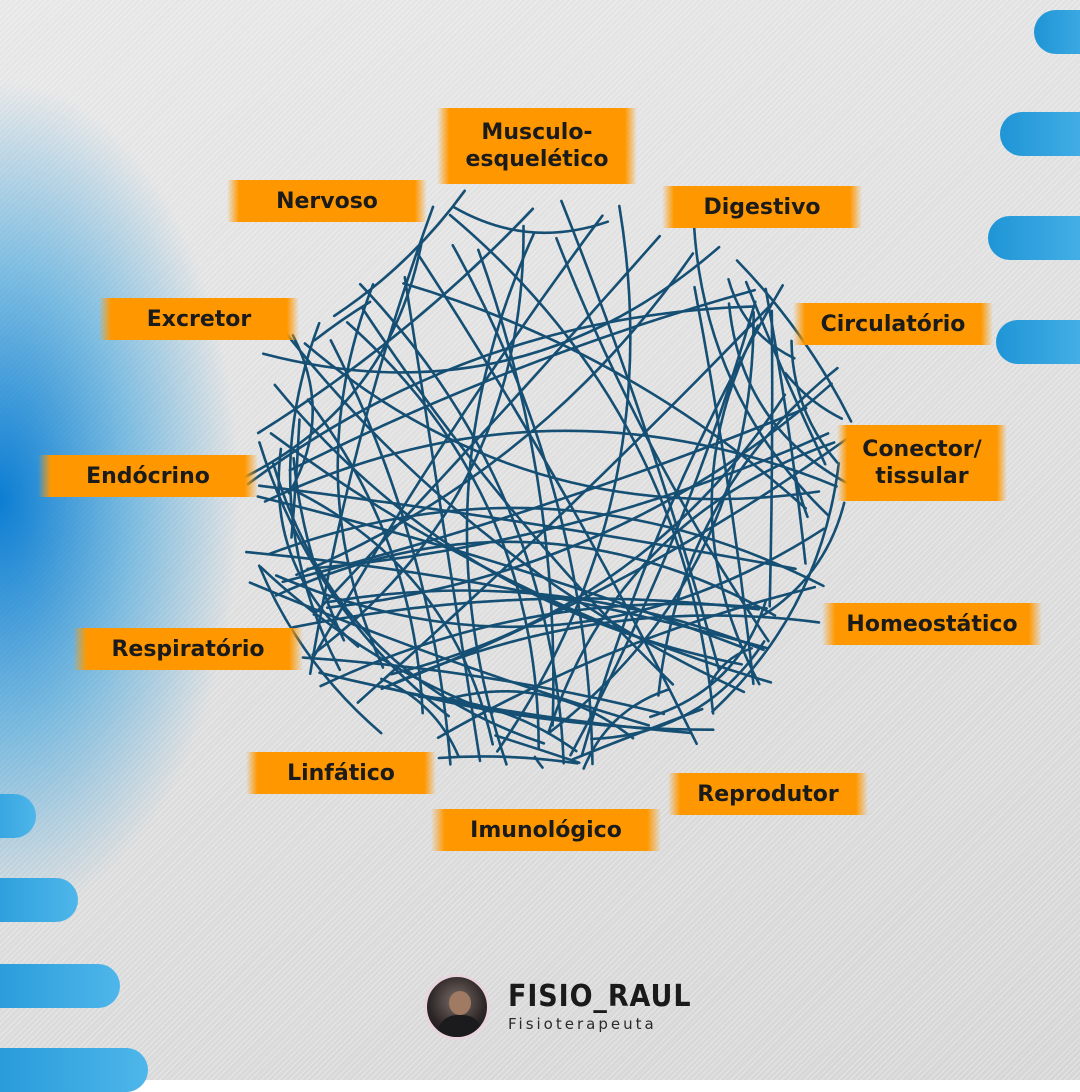 This screenshot has height=1092, width=1080. I want to click on label-homeostatico: Homeostático, so click(932, 624).